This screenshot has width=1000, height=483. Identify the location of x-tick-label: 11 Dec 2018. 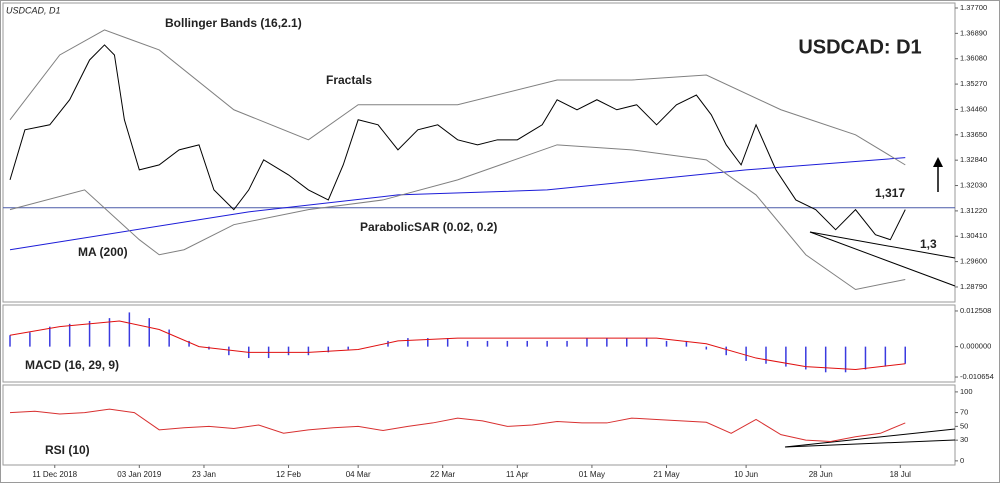
(54, 474).